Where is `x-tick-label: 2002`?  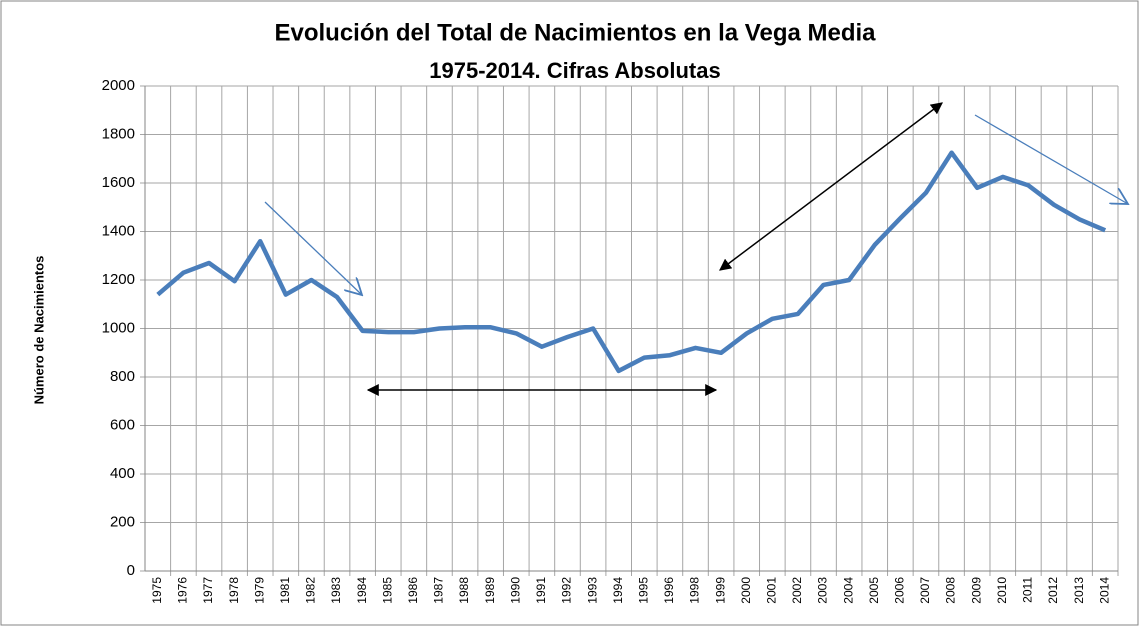
x-tick-label: 2002 is located at coordinates (797, 590).